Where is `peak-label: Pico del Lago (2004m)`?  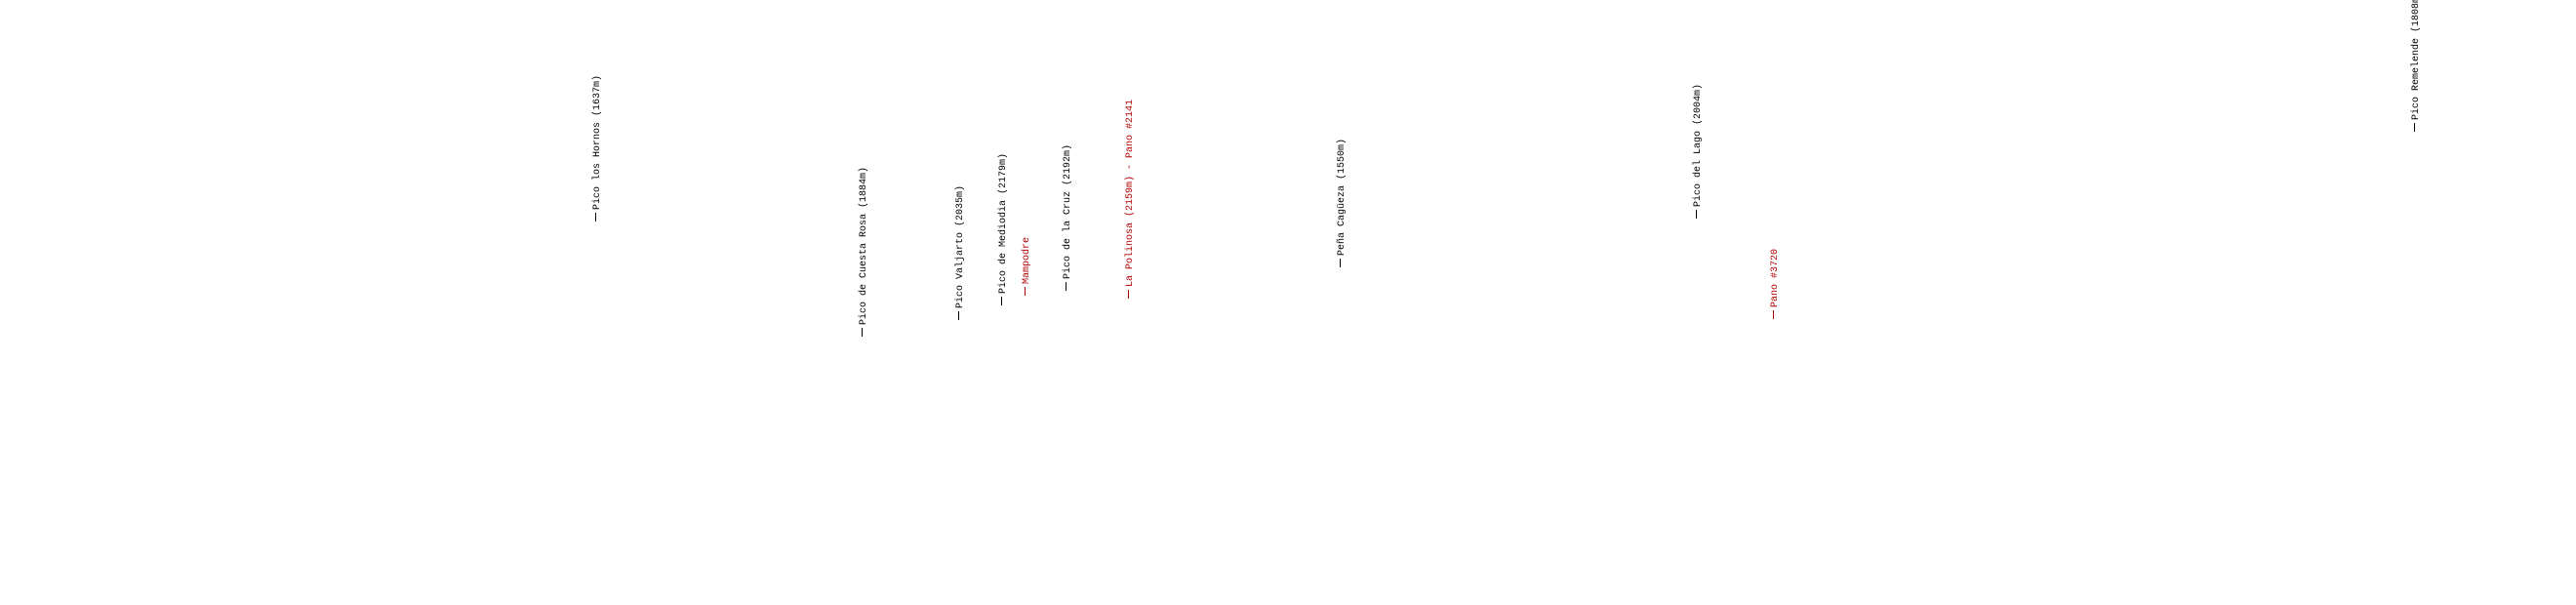
peak-label: Pico del Lago (2004m) is located at coordinates (1698, 151).